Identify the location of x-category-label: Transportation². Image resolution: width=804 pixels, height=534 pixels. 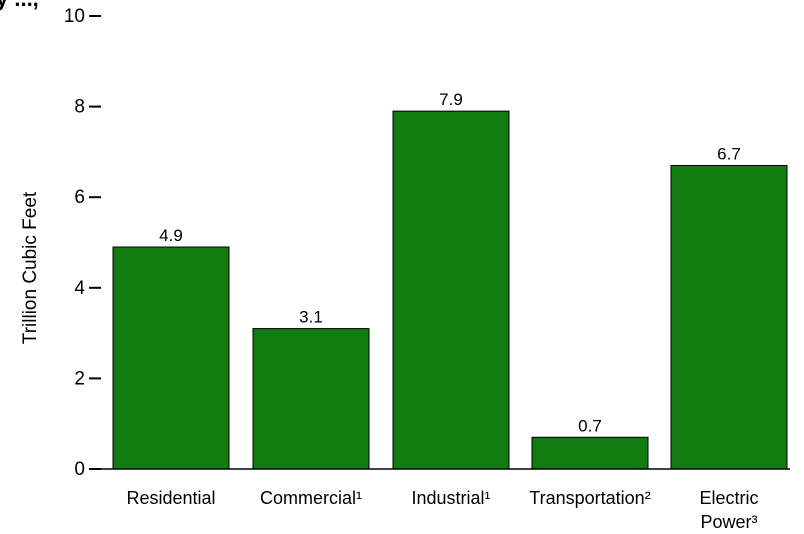
(589, 498).